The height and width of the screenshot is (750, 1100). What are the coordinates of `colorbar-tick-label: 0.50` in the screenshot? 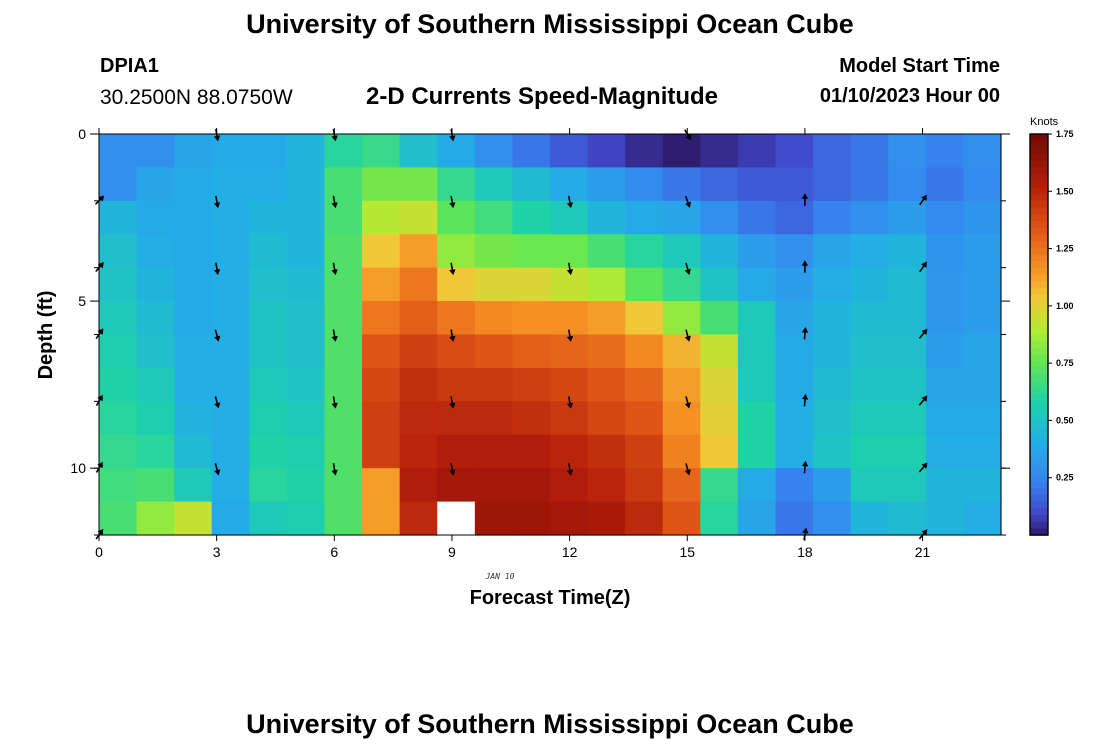 It's located at (1065, 420).